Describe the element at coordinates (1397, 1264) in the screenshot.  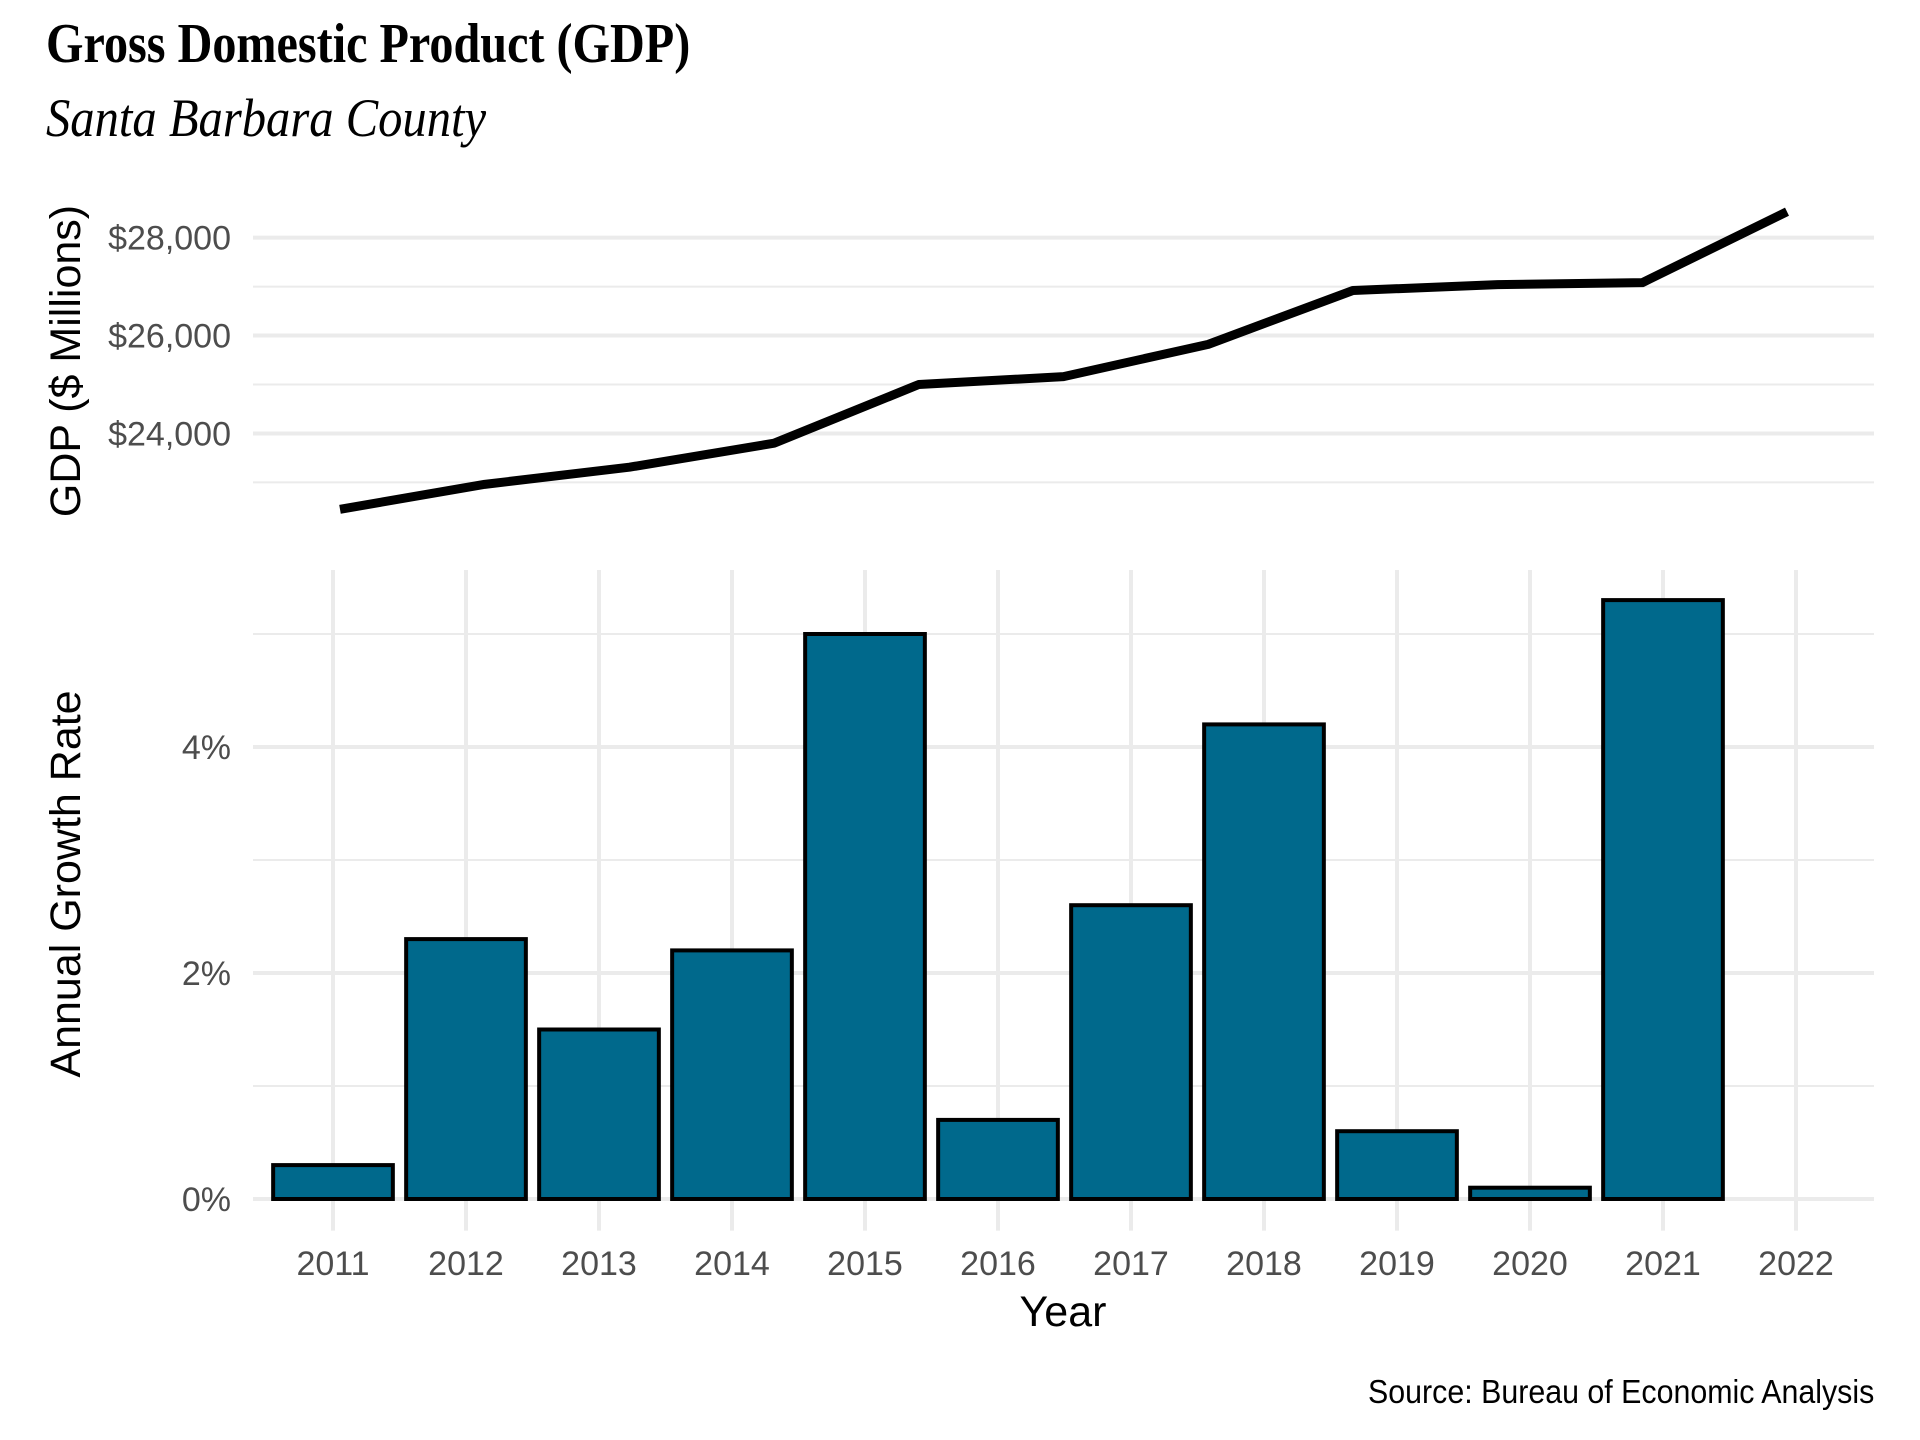
I see `year-tick-label: 2019` at that location.